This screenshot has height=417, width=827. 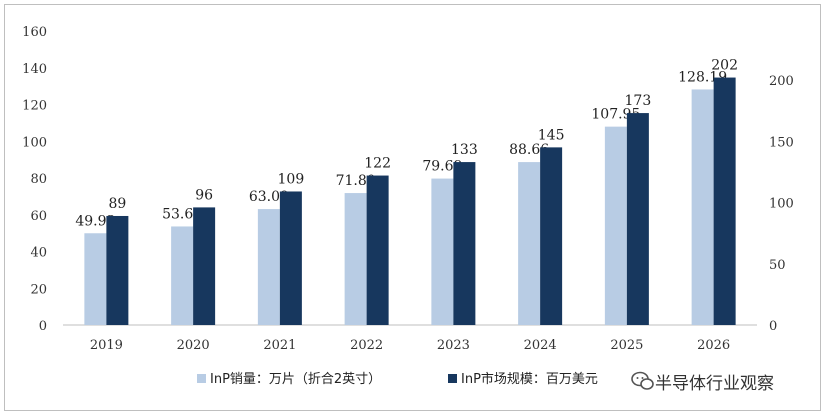 I want to click on legend-label-inp-volume: InP销量：万片（折合2英寸）, so click(x=295, y=379).